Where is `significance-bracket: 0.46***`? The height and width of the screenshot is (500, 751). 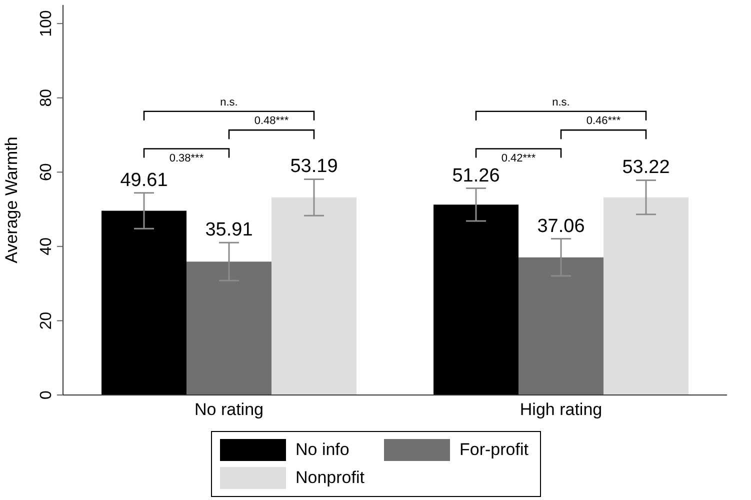
significance-bracket: 0.46*** is located at coordinates (603, 127).